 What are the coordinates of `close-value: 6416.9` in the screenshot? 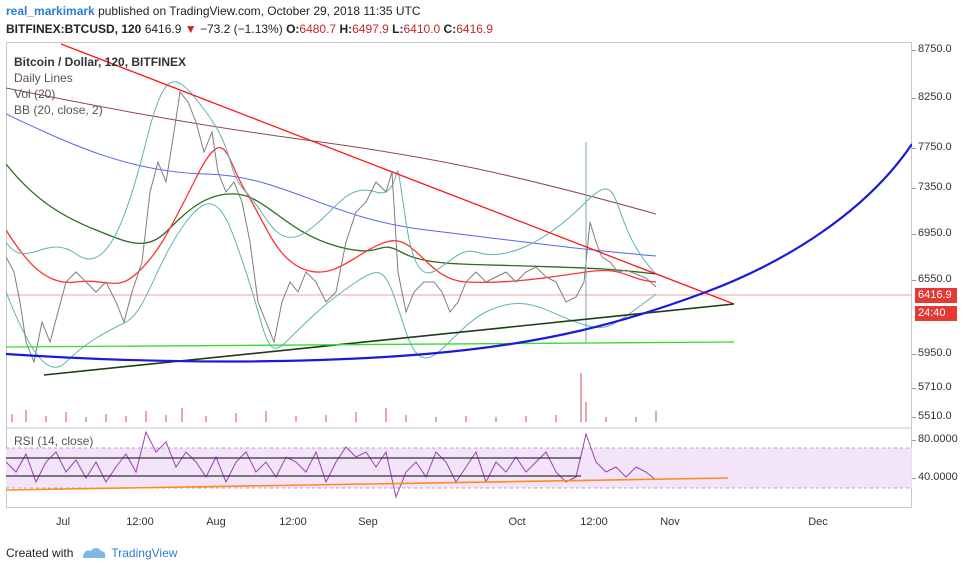 It's located at (474, 29).